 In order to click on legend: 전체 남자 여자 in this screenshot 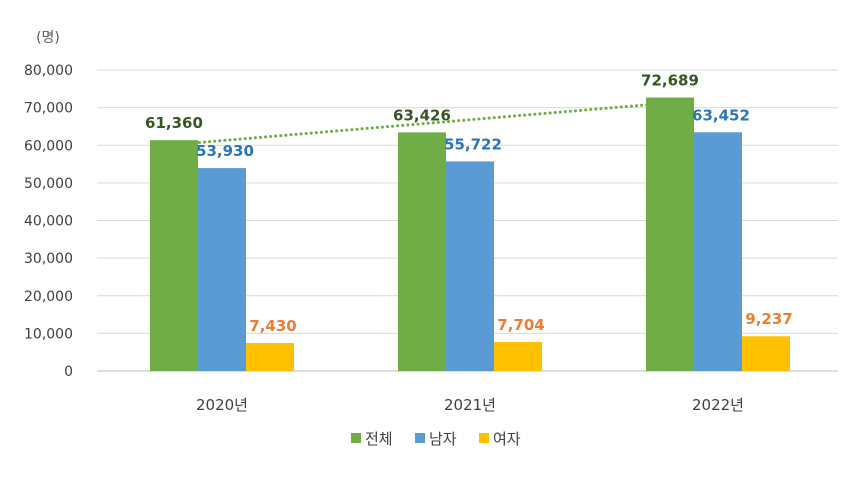, I will do `click(436, 439)`.